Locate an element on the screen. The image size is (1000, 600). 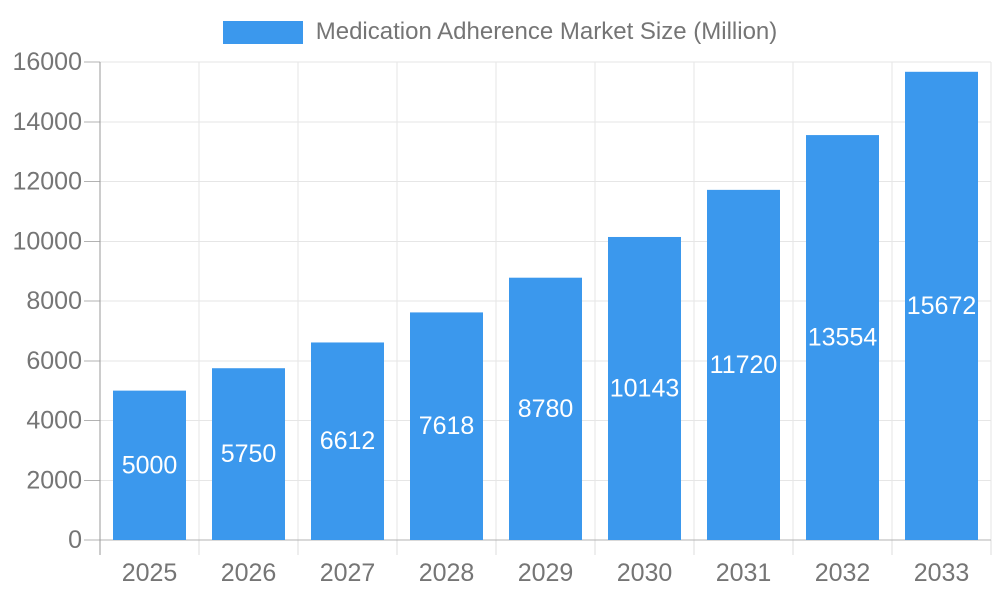
x-axis-tick-label: 2028 is located at coordinates (447, 573).